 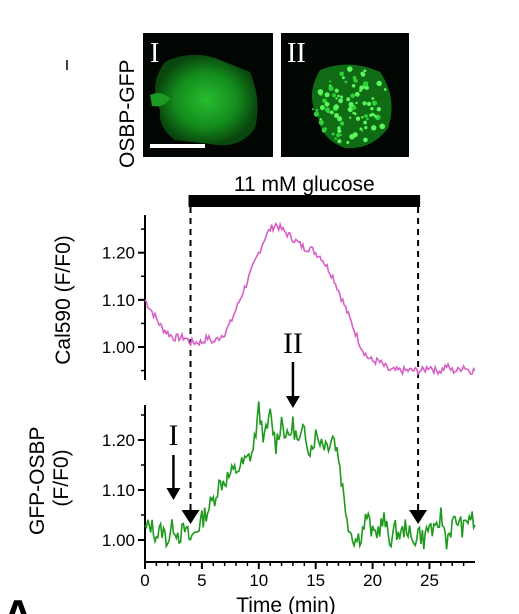 I want to click on gfp-osbp-y-axis-label: GFP-OSBP (F/F0), so click(x=49, y=478).